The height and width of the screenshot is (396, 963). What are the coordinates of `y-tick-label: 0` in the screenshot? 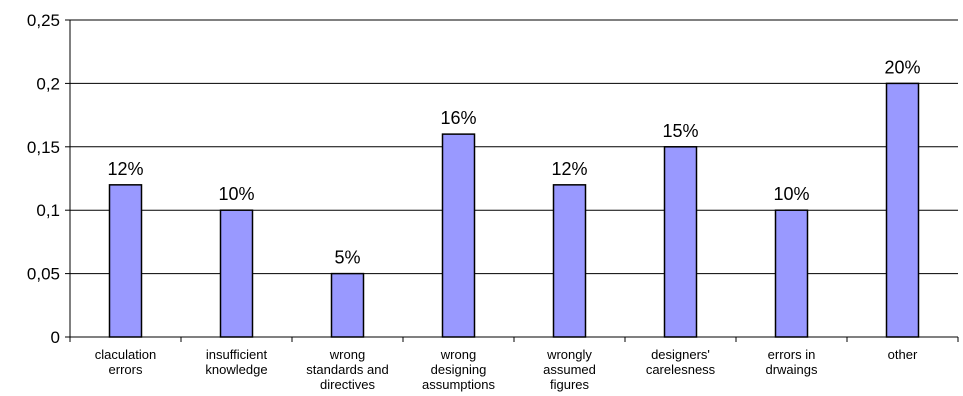 It's located at (55, 337).